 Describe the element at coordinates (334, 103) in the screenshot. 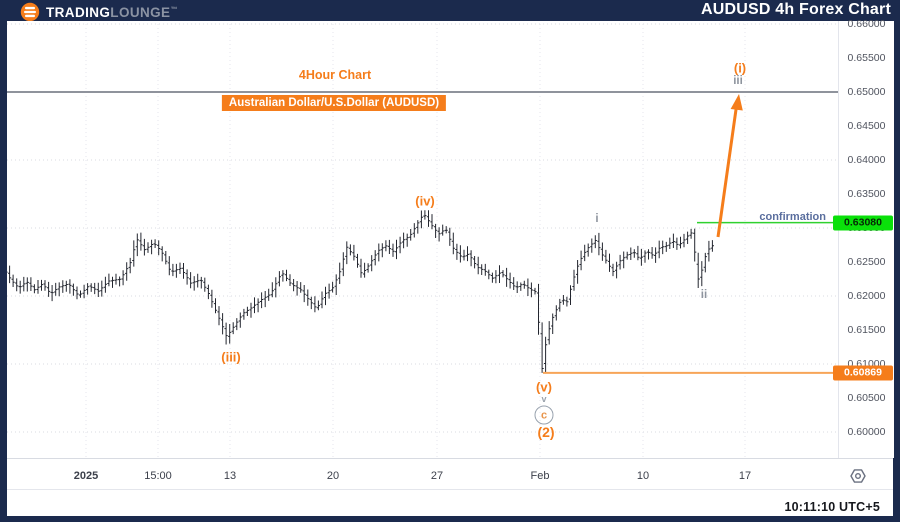

I see `instrument-label-badge: Australian Dollar/U.S.Dollar (AUDUSD)` at that location.